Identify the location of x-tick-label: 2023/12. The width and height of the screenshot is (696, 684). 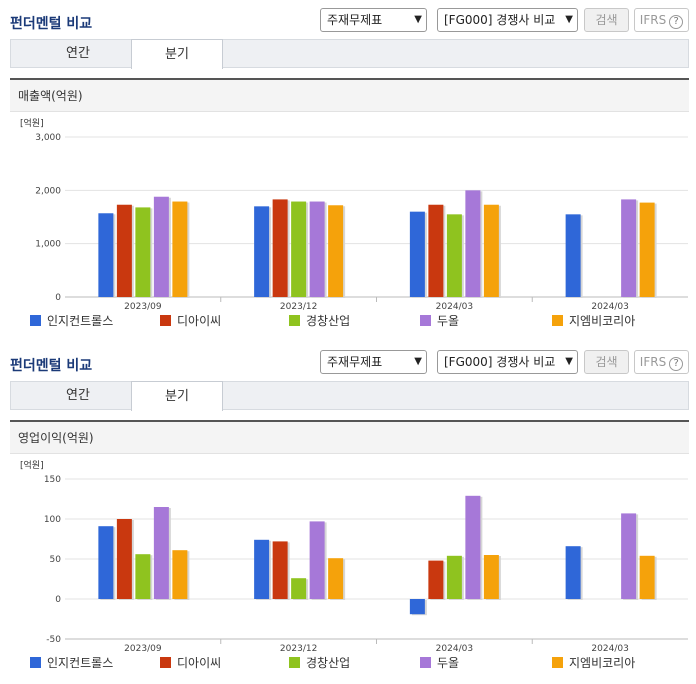
(298, 306).